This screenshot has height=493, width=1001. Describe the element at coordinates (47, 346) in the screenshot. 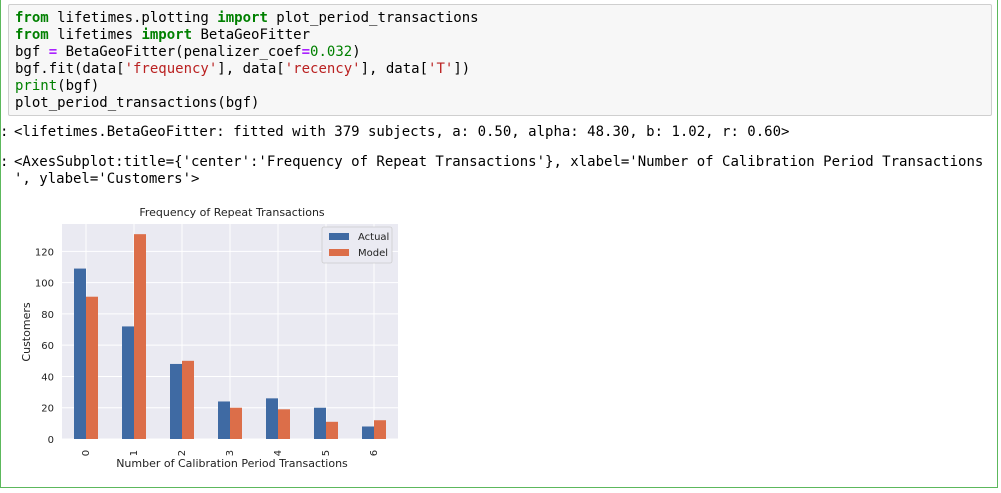

I see `y-tick-label: 60` at that location.